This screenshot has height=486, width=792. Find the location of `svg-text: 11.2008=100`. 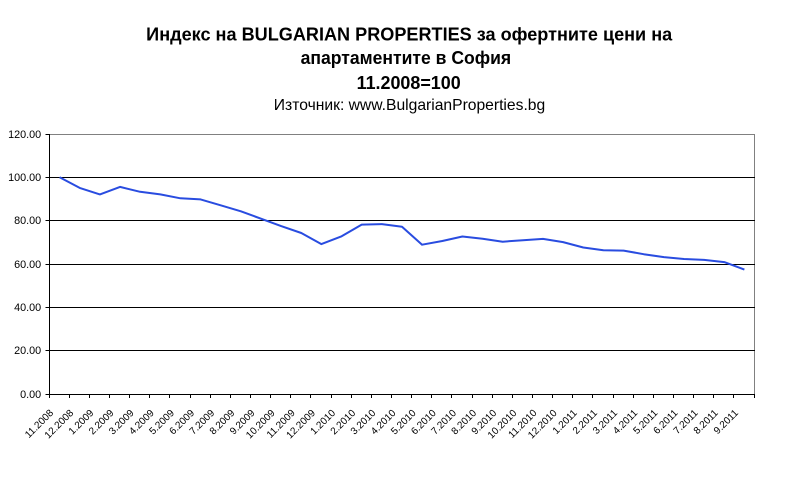

svg-text: 11.2008=100 is located at coordinates (409, 83).